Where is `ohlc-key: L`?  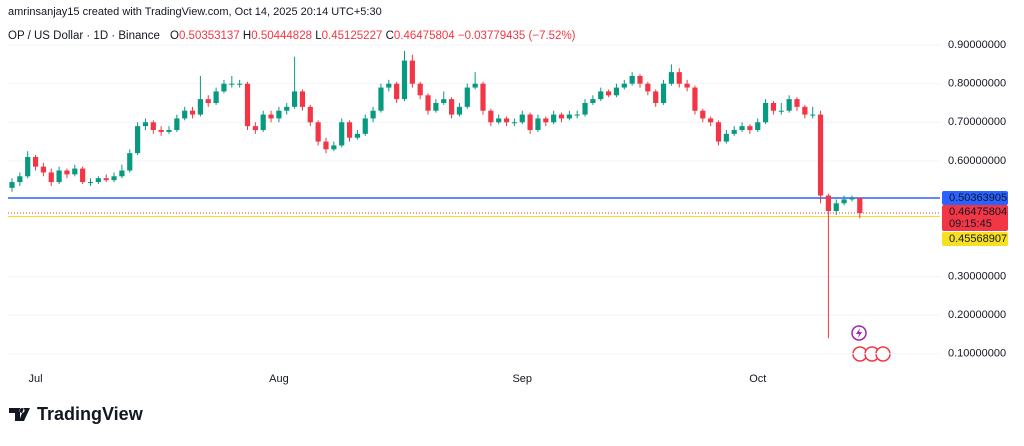 ohlc-key: L is located at coordinates (318, 36).